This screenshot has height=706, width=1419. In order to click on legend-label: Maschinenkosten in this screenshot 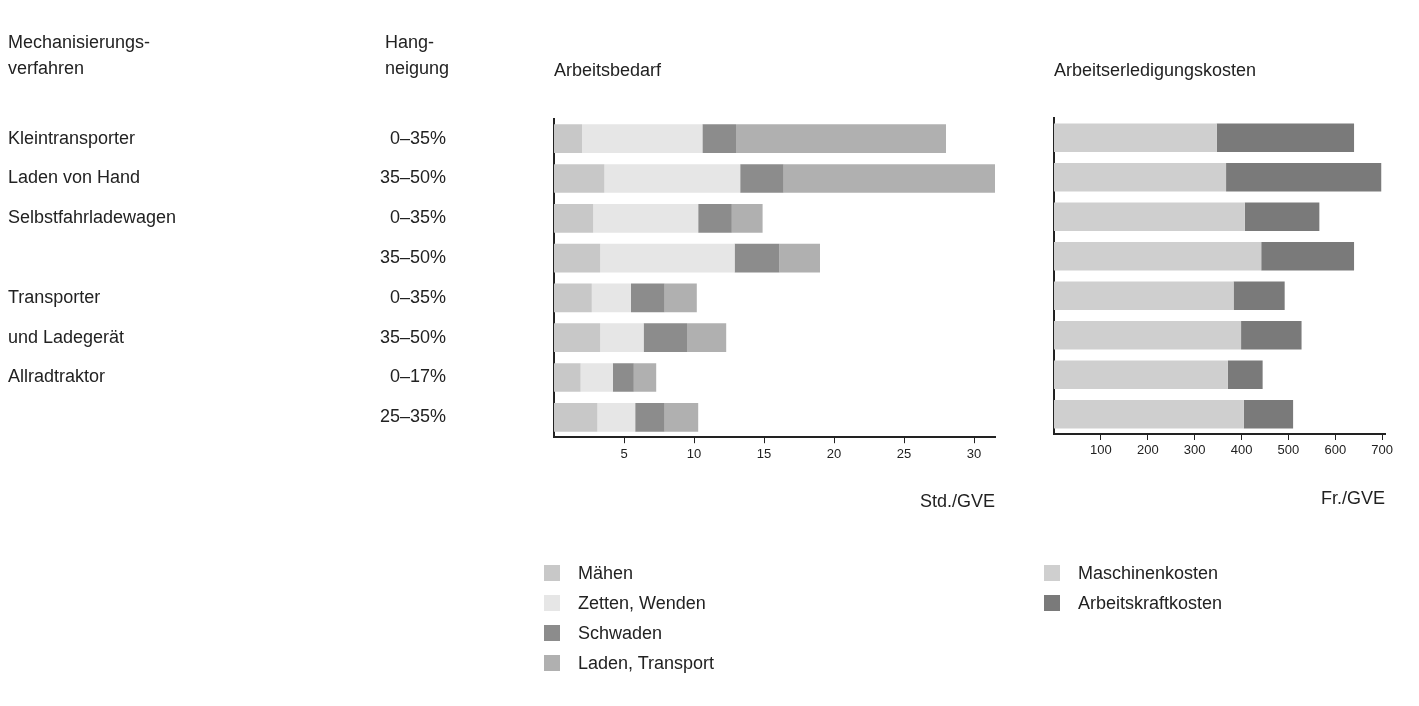, I will do `click(1148, 573)`.